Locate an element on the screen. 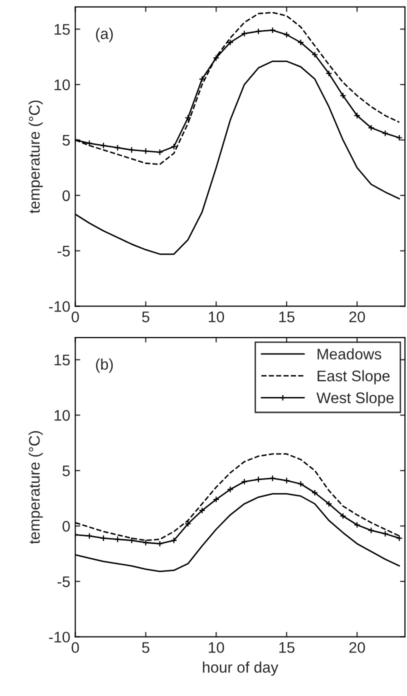  legend-label: West Slope is located at coordinates (355, 399).